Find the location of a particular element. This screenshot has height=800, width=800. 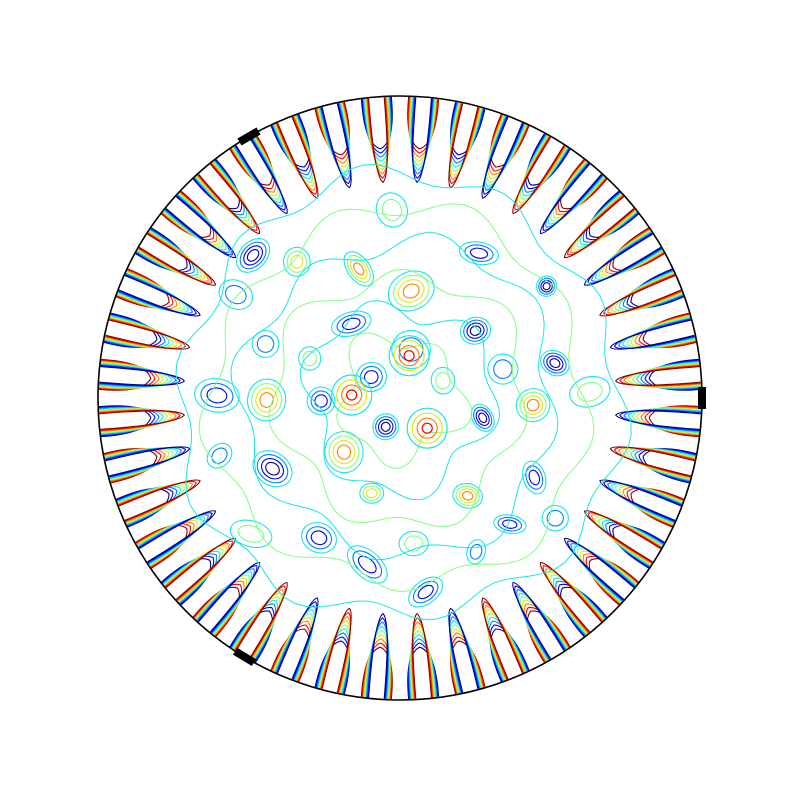

ring-top is located at coordinates (409, 356).